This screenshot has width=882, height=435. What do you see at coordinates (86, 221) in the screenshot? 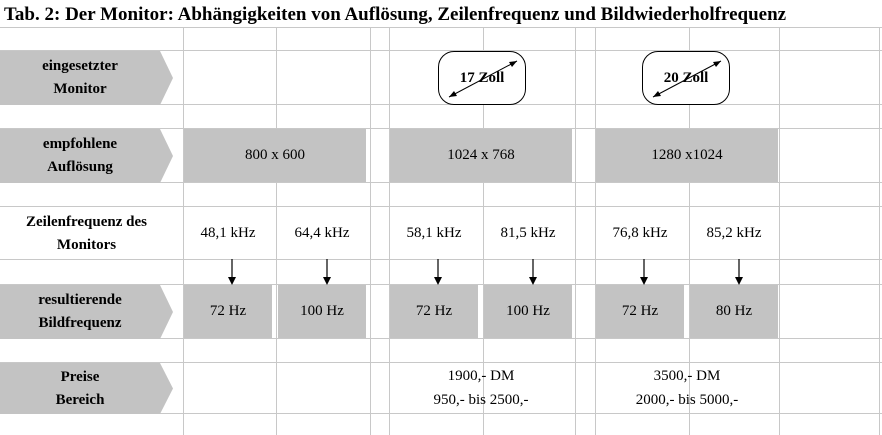
I see `row-label-line: Zeilenfrequenz des` at bounding box center [86, 221].